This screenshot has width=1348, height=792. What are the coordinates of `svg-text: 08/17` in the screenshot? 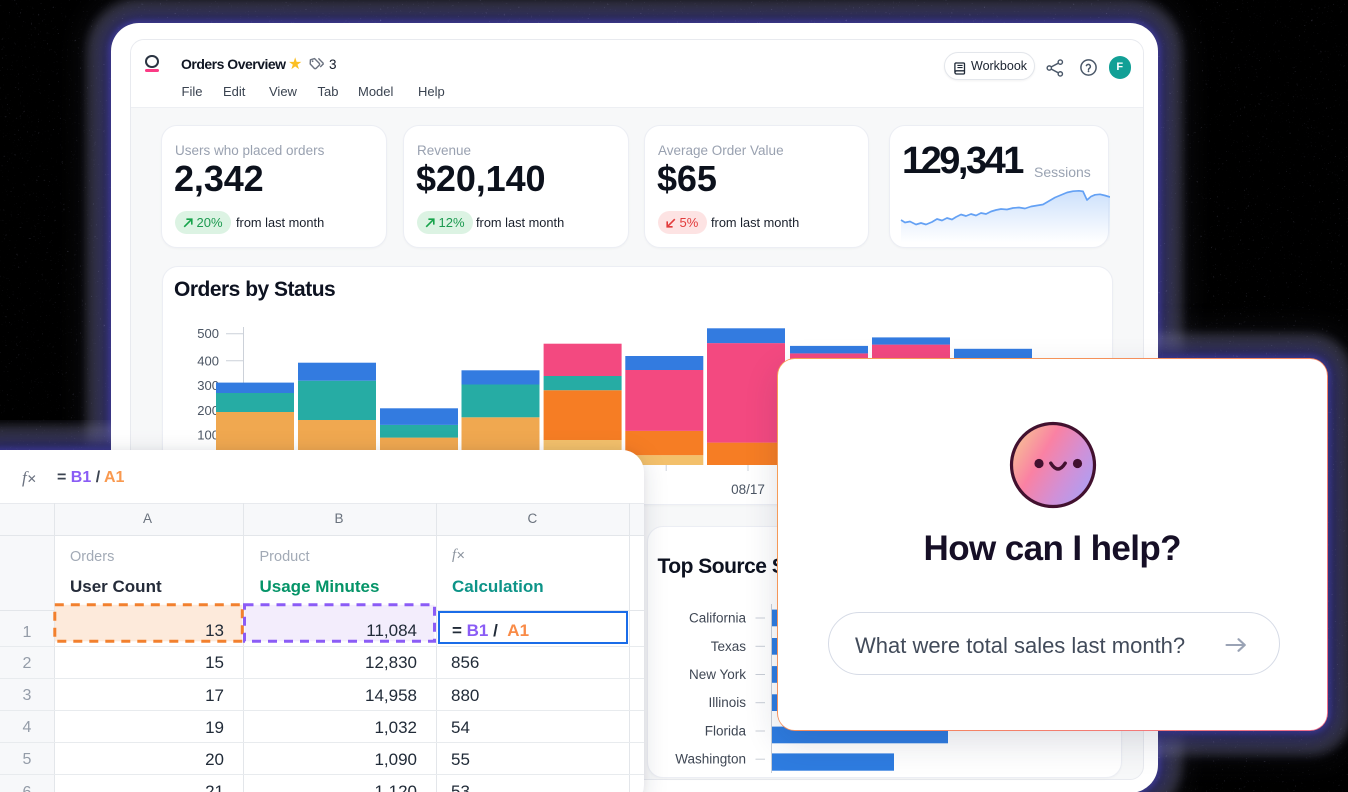 It's located at (748, 489).